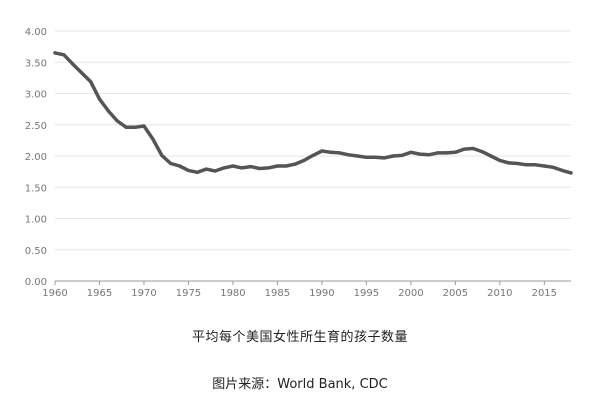  I want to click on chart-caption-source: 图片来源：World Bank, CDC, so click(300, 384).